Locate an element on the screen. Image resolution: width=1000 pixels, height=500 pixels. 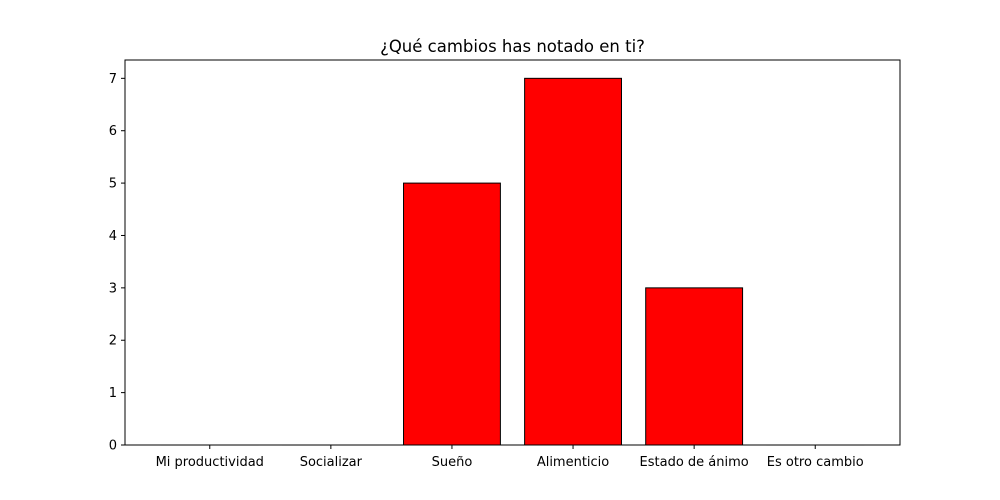
x-tick-label-3: Alimenticio is located at coordinates (573, 462).